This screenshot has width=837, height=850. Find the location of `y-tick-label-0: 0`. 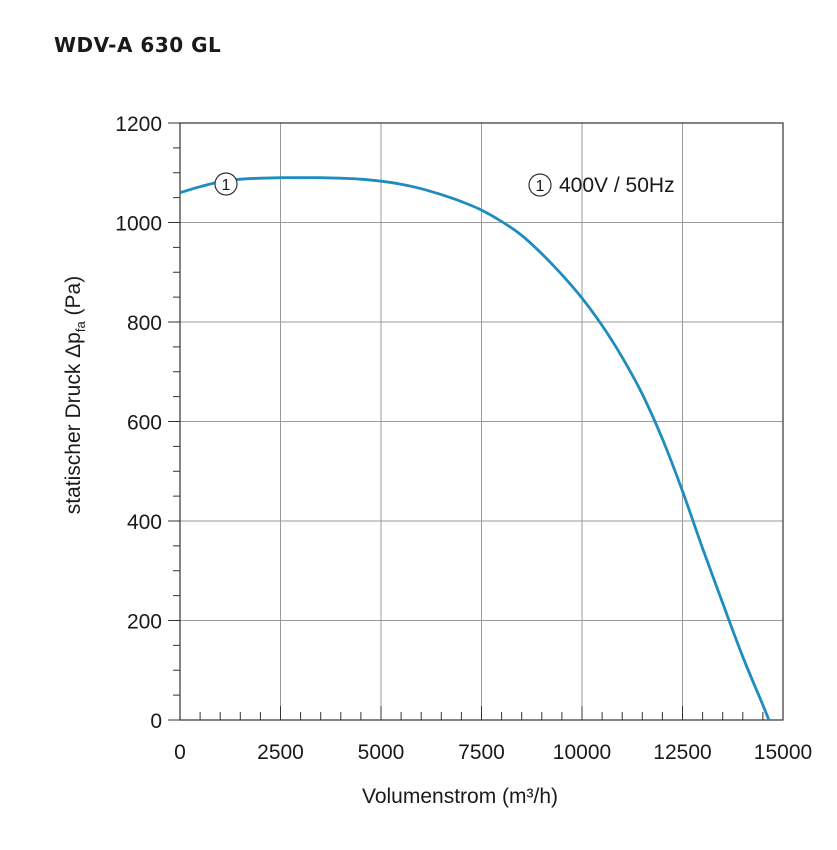

y-tick-label-0: 0 is located at coordinates (156, 721).